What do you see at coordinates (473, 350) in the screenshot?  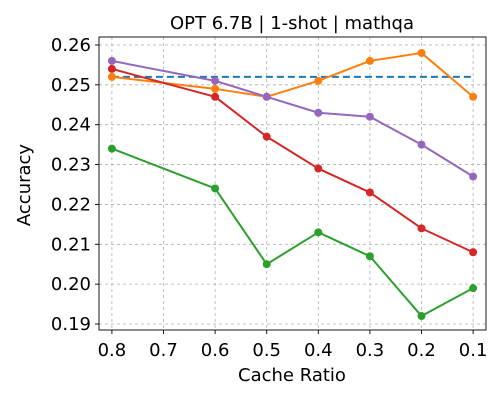 I see `x-tick-label: 0.1` at bounding box center [473, 350].